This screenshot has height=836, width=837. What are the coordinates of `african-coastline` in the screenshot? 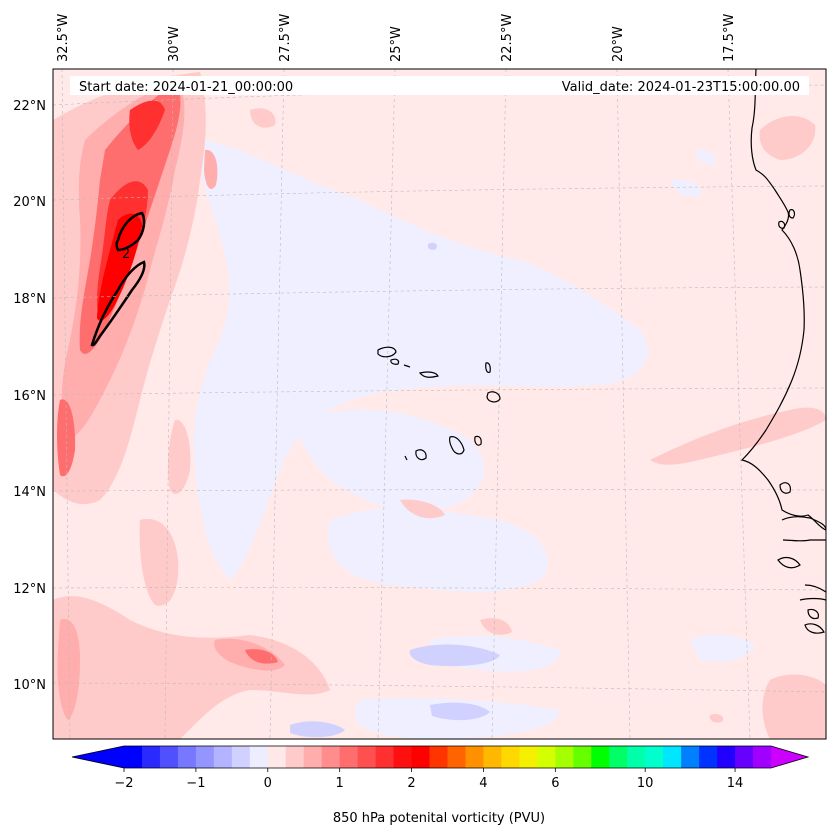 It's located at (783, 351).